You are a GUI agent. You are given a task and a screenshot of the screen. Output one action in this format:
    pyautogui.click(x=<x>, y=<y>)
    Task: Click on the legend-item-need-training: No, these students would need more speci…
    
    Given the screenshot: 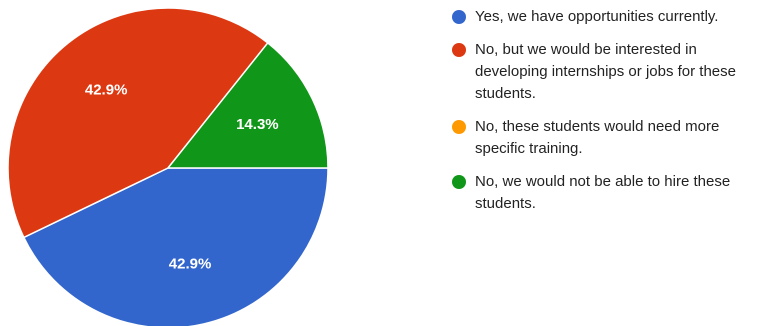 What is the action you would take?
    pyautogui.click(x=612, y=138)
    